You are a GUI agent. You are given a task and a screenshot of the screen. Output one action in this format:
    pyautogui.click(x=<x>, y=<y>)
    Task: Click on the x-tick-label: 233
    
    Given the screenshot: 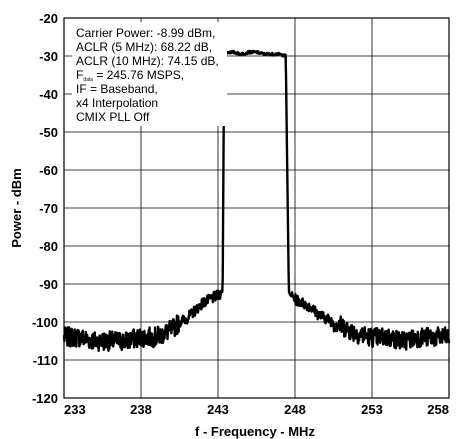 What is the action you would take?
    pyautogui.click(x=75, y=409)
    